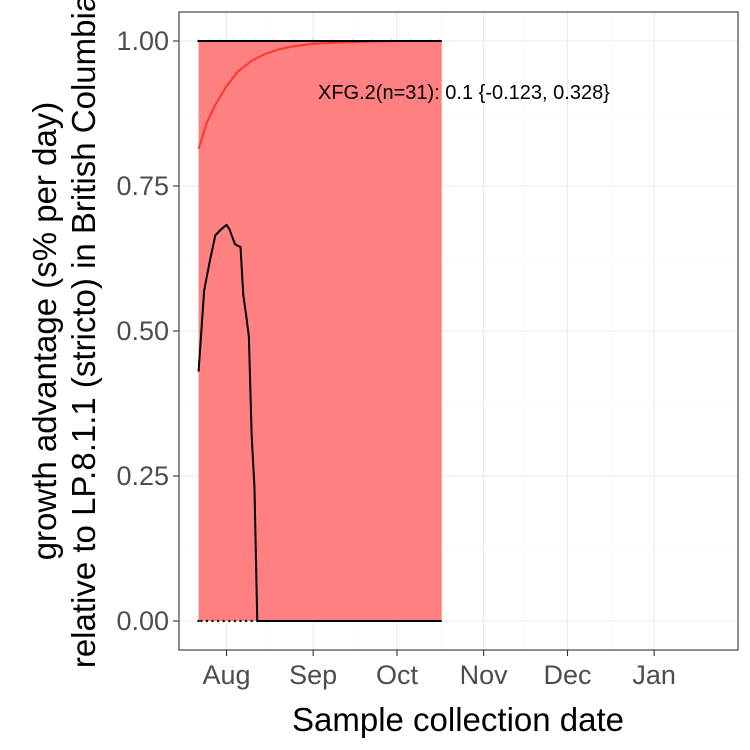 The height and width of the screenshot is (750, 750). I want to click on annotation-label: XFG.2(n=31): 0.1 {-0.123, 0.328}, so click(464, 93).